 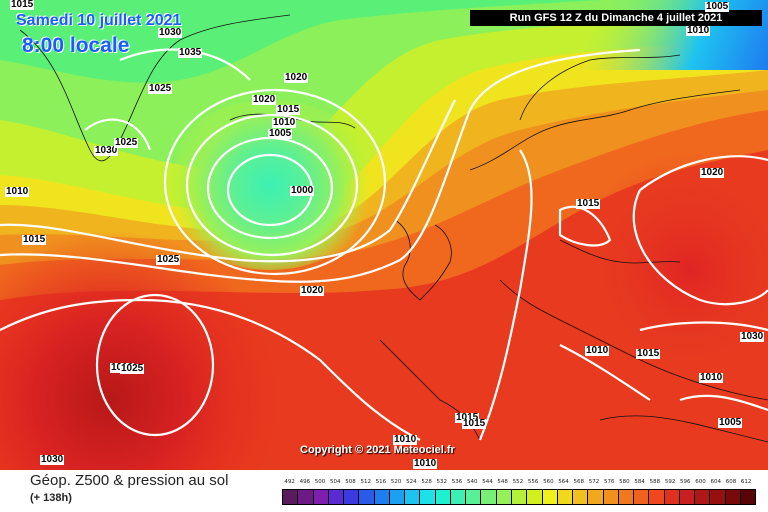 What do you see at coordinates (594, 482) in the screenshot?
I see `scale-tick-label: 572` at bounding box center [594, 482].